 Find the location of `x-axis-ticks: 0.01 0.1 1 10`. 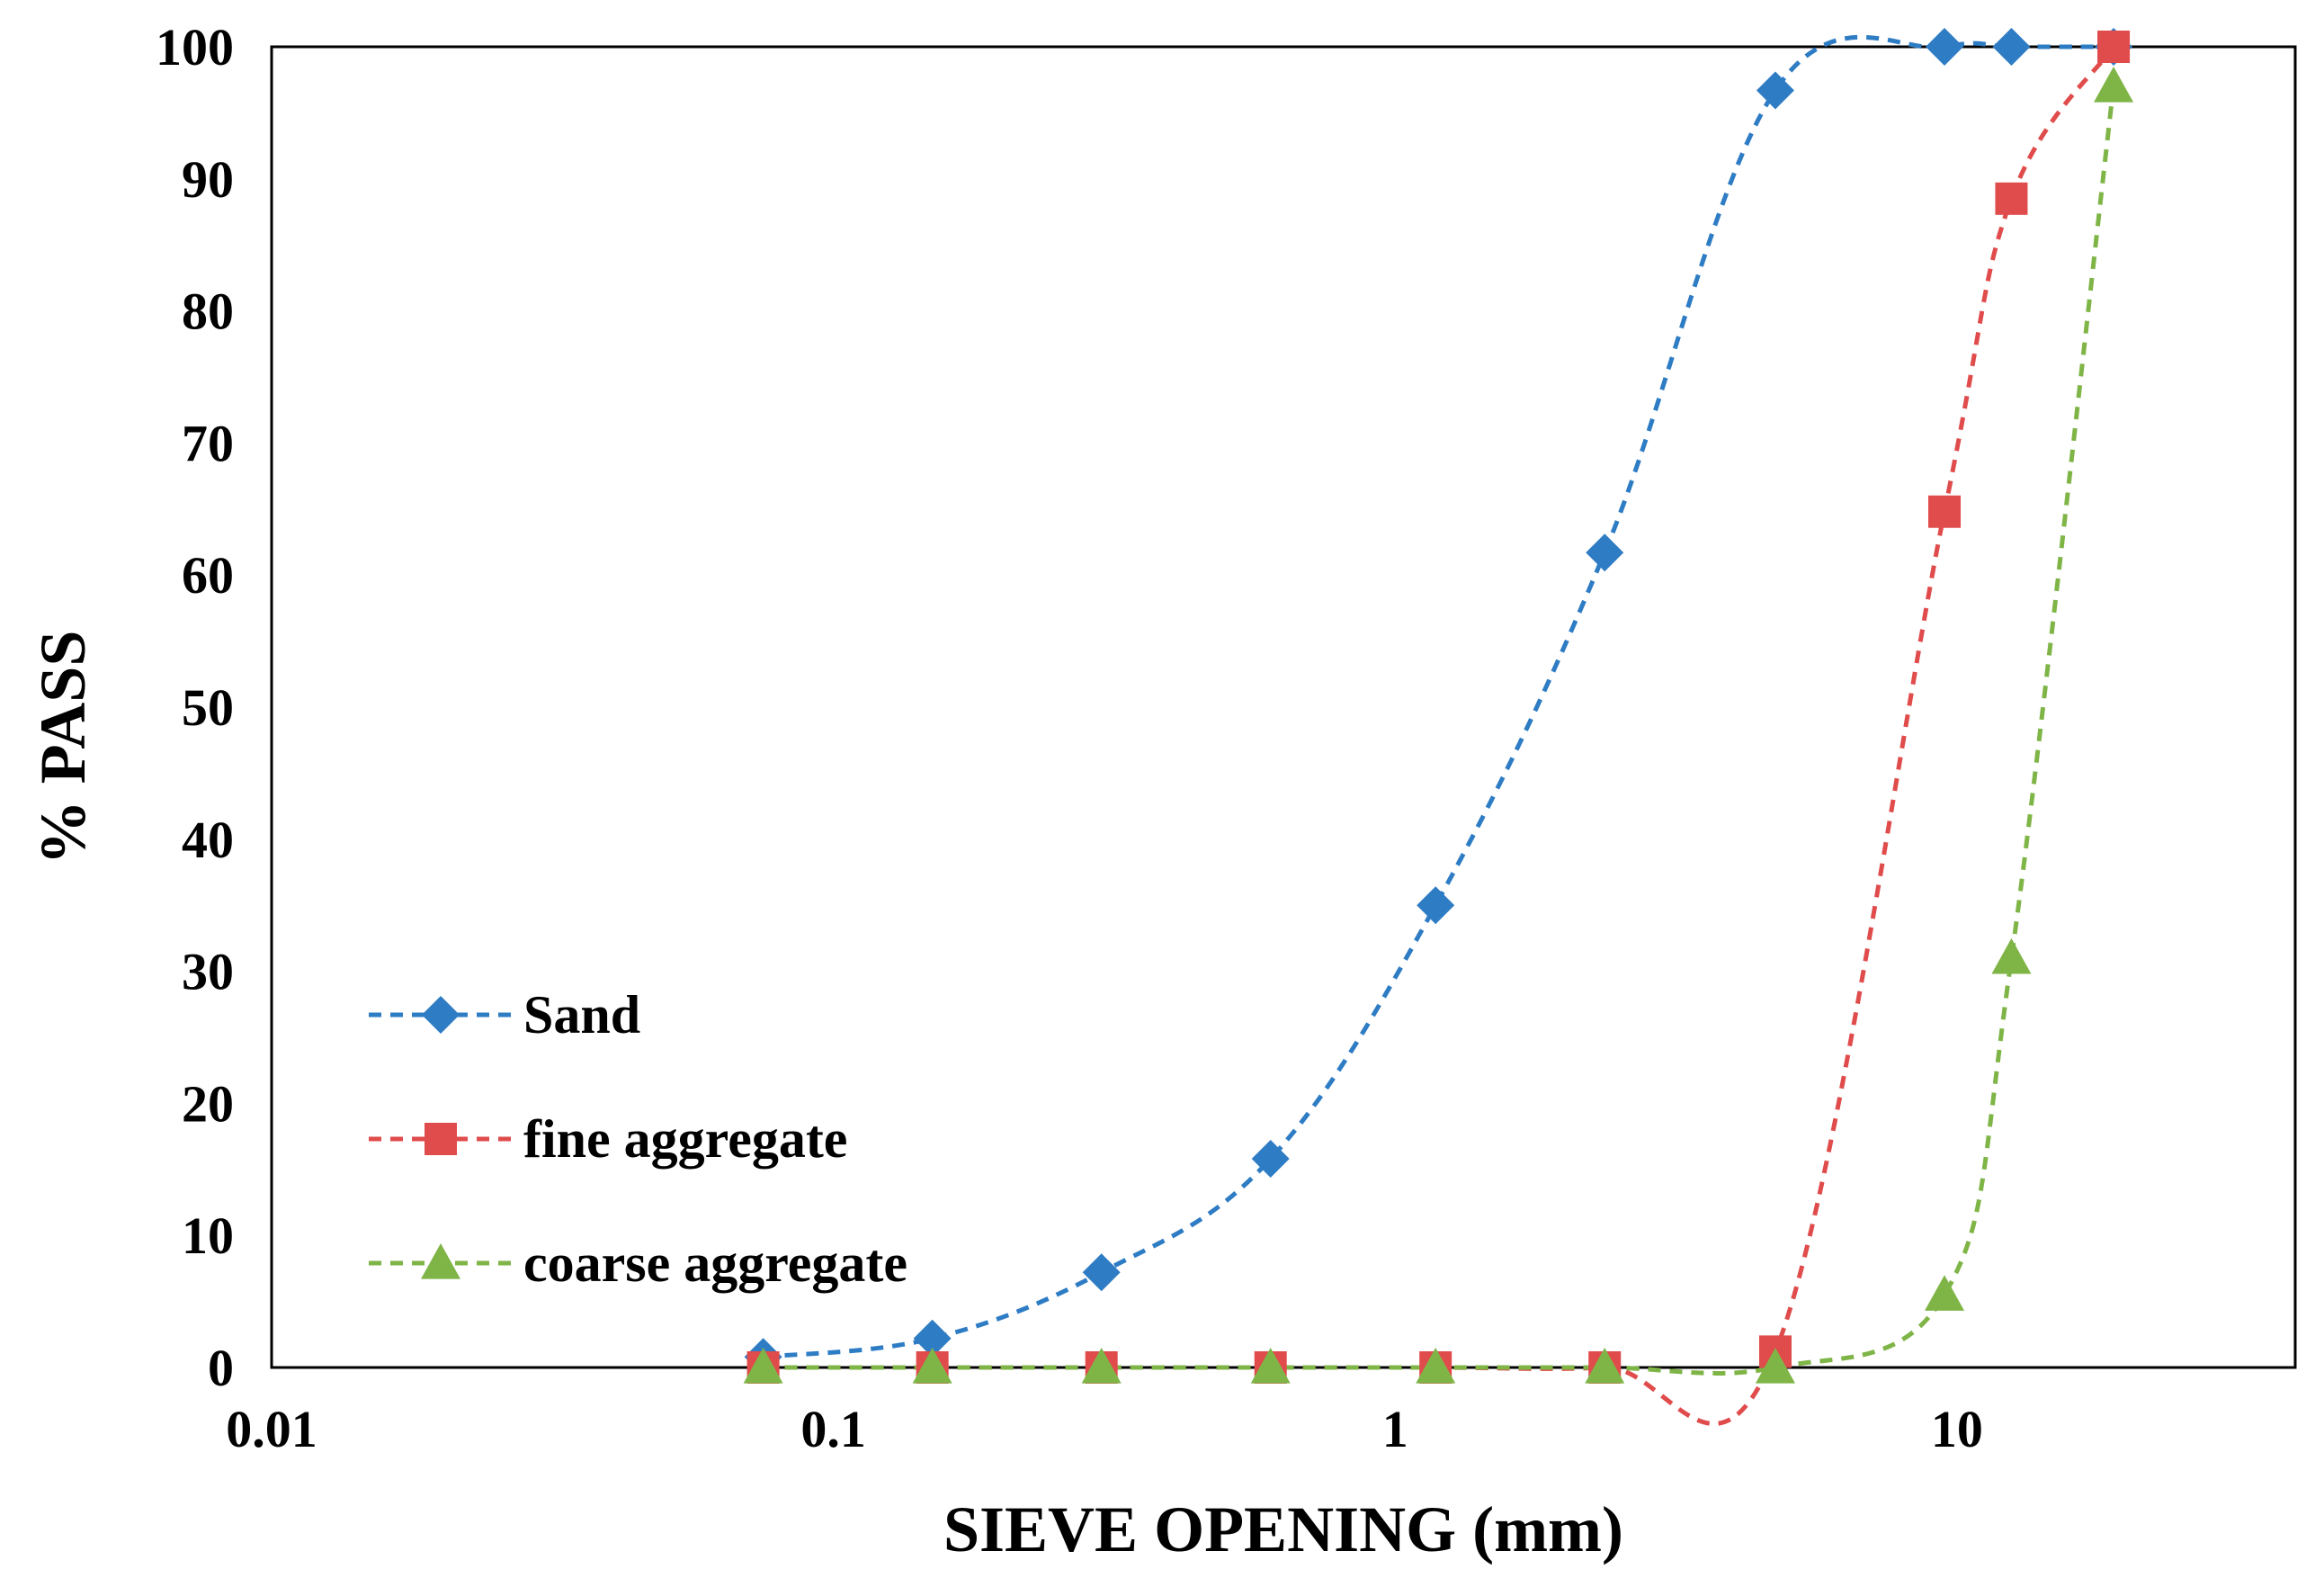

x-axis-ticks: 0.01 0.1 1 10 is located at coordinates (1104, 1429).